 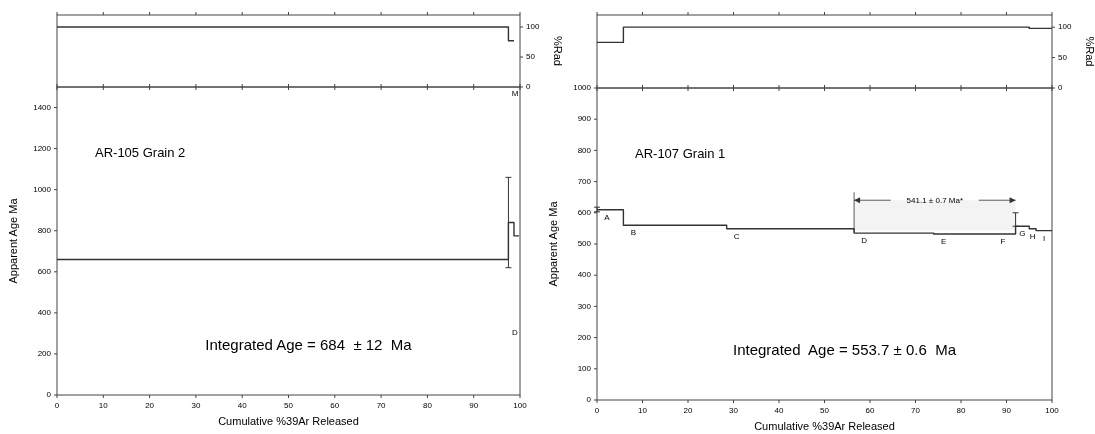 What do you see at coordinates (584, 244) in the screenshot?
I see `y-tick-label: 500` at bounding box center [584, 244].